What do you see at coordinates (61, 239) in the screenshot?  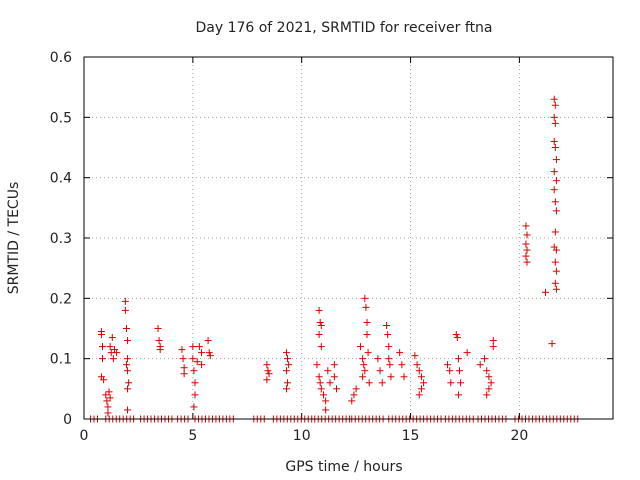 I see `y-tick-label: 0.3` at bounding box center [61, 239].